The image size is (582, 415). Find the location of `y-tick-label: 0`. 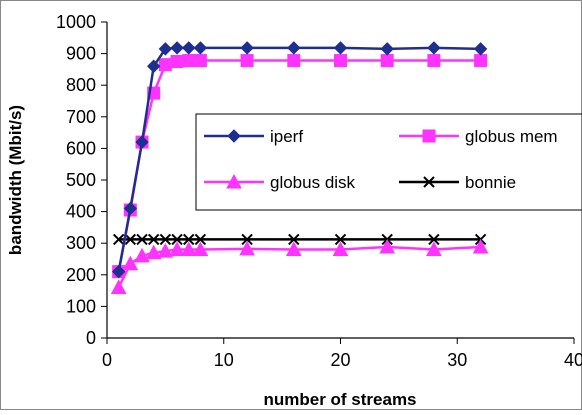

y-tick-label: 0 is located at coordinates (91, 338).